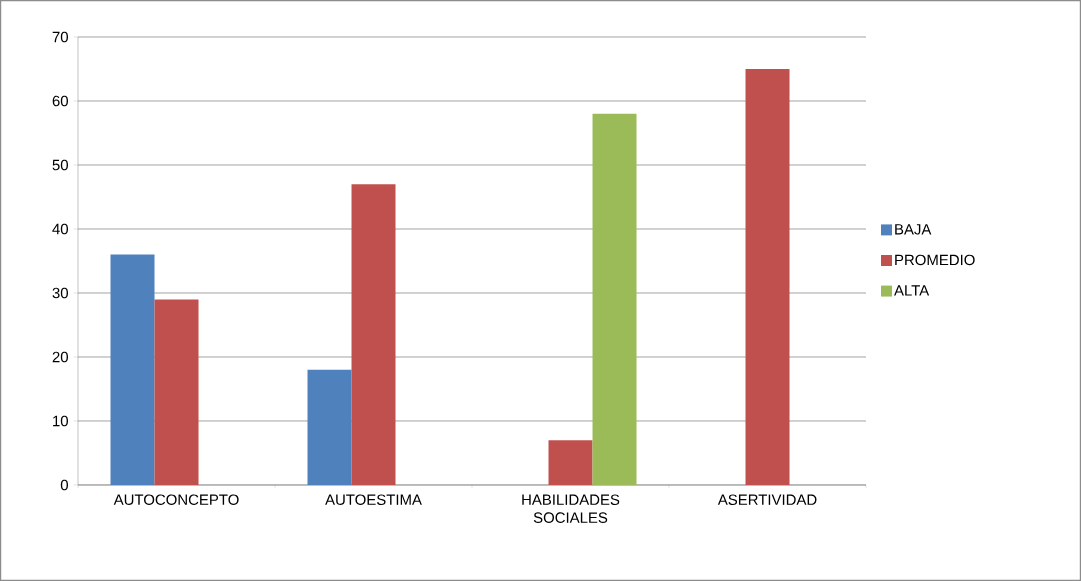  Describe the element at coordinates (60, 101) in the screenshot. I see `y-tick-label: 60` at that location.